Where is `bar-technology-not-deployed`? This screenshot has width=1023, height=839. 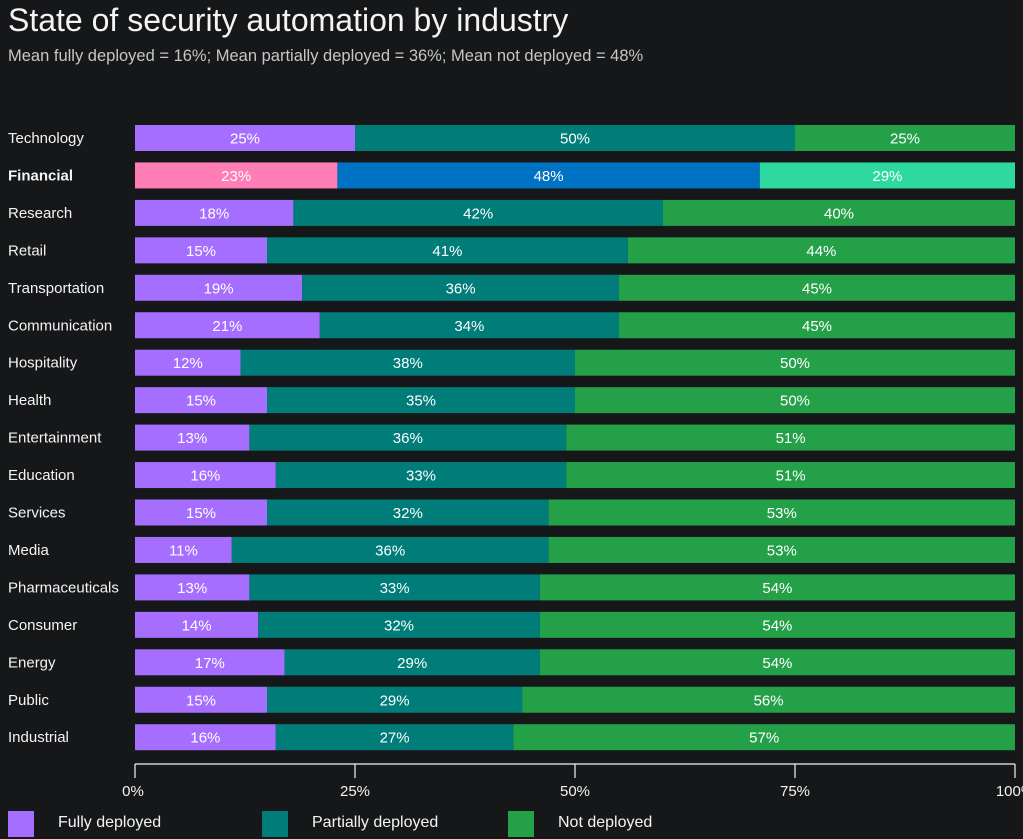 bar-technology-not-deployed is located at coordinates (905, 138).